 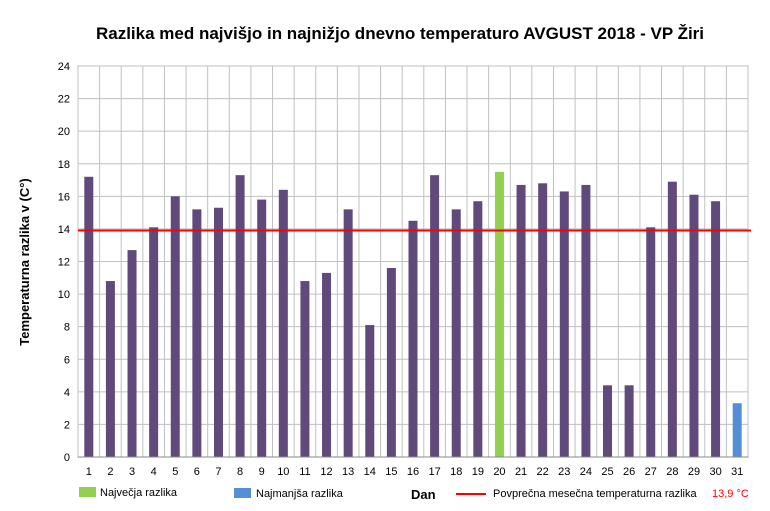 I want to click on y-tick-label: 12, so click(x=64, y=263).